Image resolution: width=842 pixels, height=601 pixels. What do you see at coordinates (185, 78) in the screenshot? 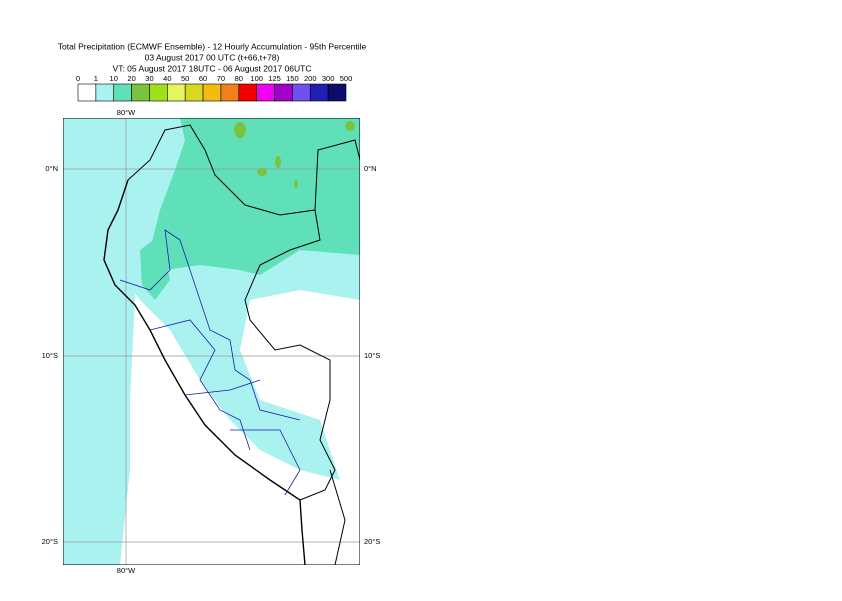
I see `legend-label: 50` at bounding box center [185, 78].